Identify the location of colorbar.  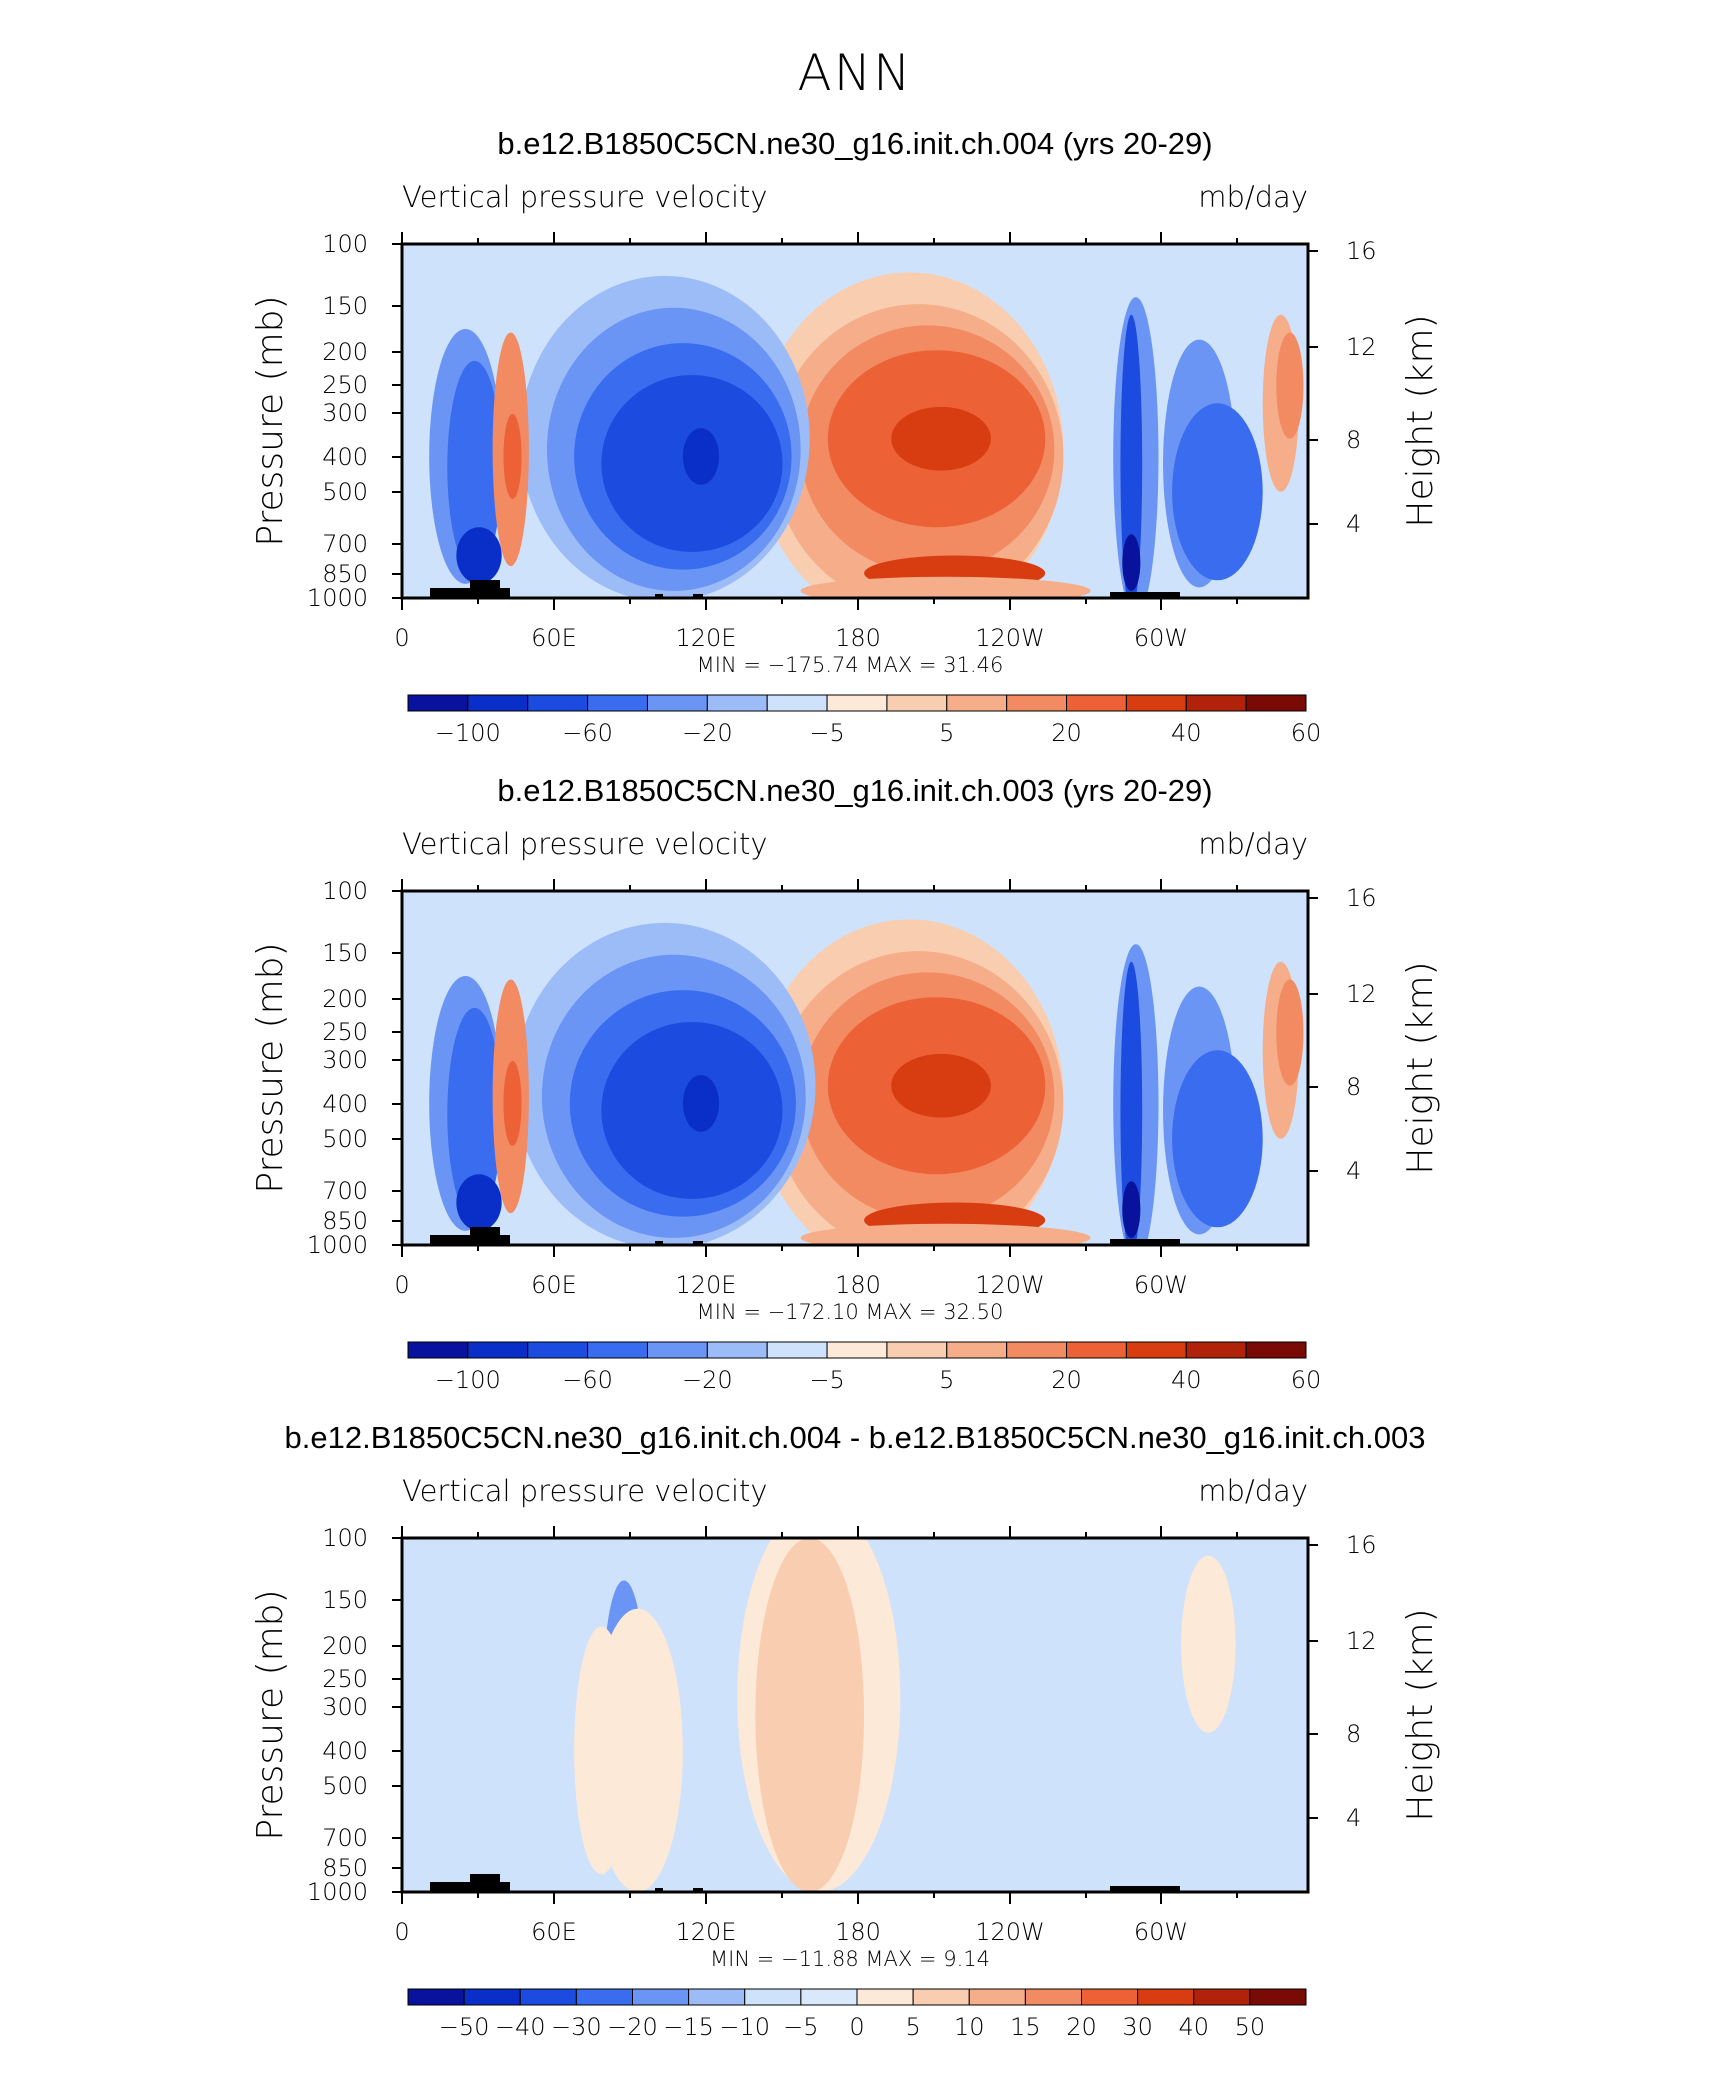
(857, 1997).